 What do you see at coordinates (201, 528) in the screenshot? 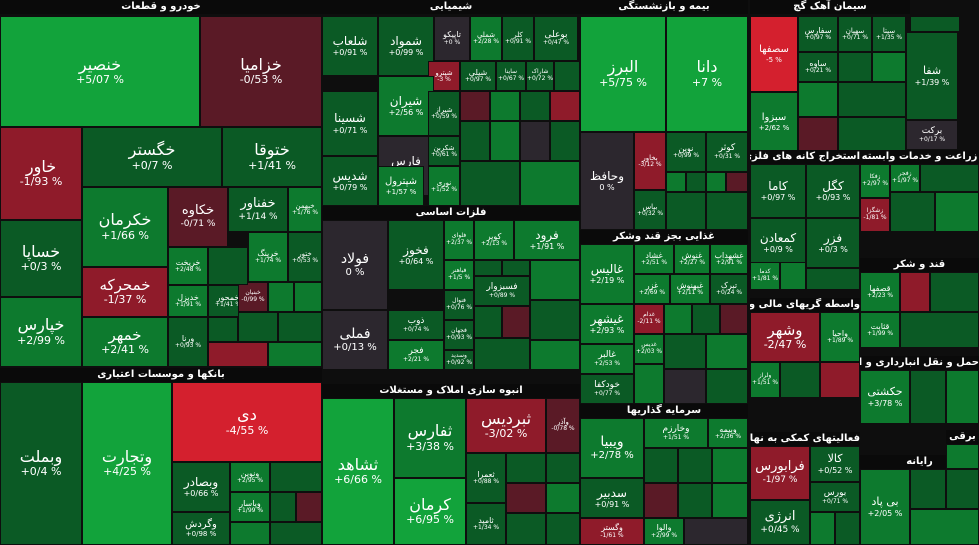
I see `stock-tile: وگردش +0/98 %` at bounding box center [201, 528].